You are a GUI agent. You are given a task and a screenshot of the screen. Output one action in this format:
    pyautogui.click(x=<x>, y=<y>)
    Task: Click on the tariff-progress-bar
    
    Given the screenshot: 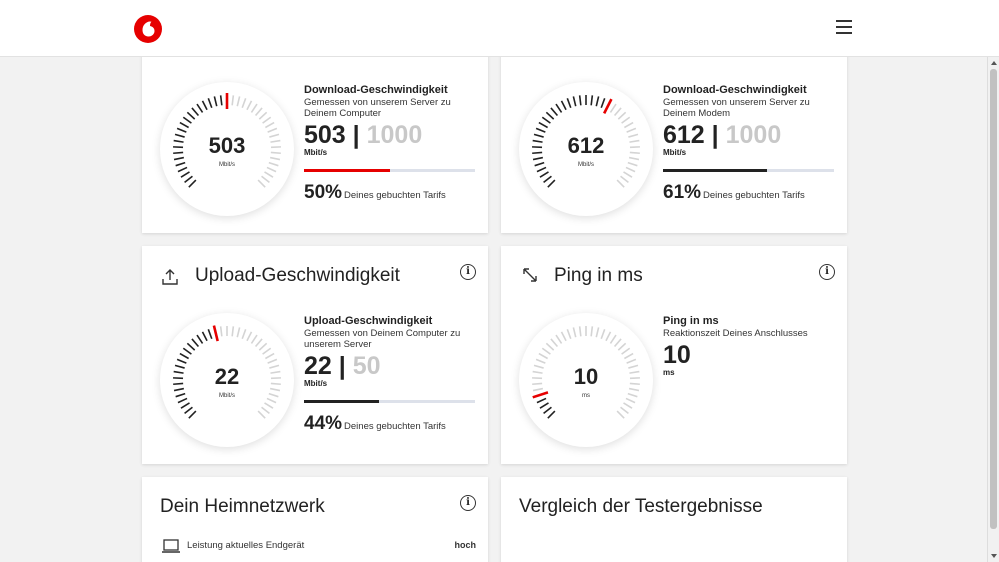 What is the action you would take?
    pyautogui.click(x=748, y=170)
    